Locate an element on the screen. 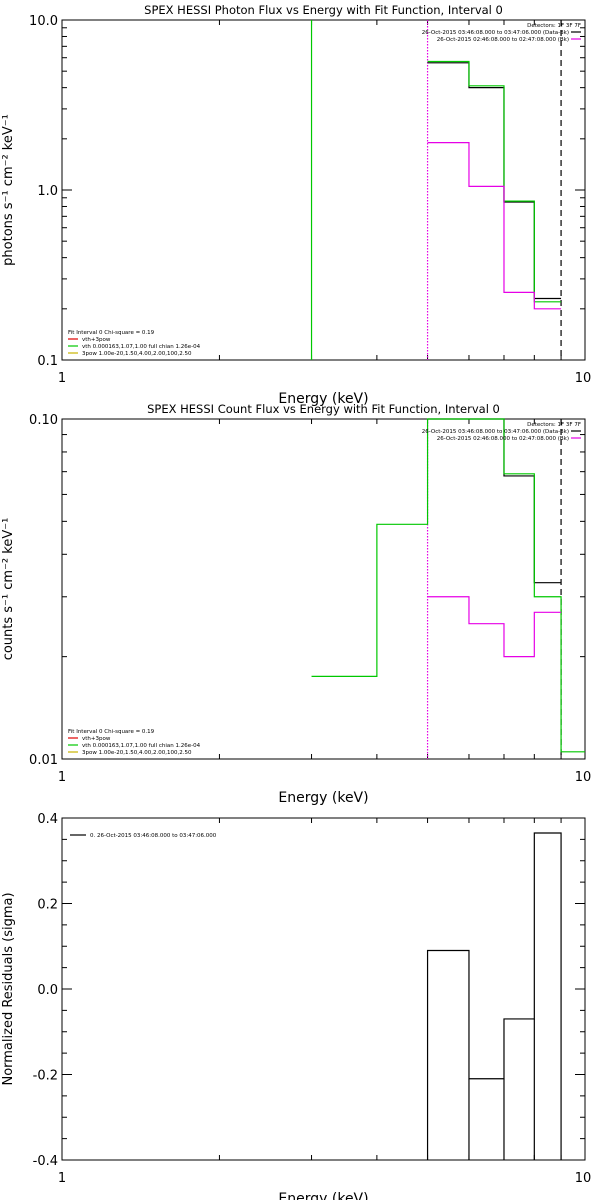  y-tick-label: 0.1 is located at coordinates (47, 361).